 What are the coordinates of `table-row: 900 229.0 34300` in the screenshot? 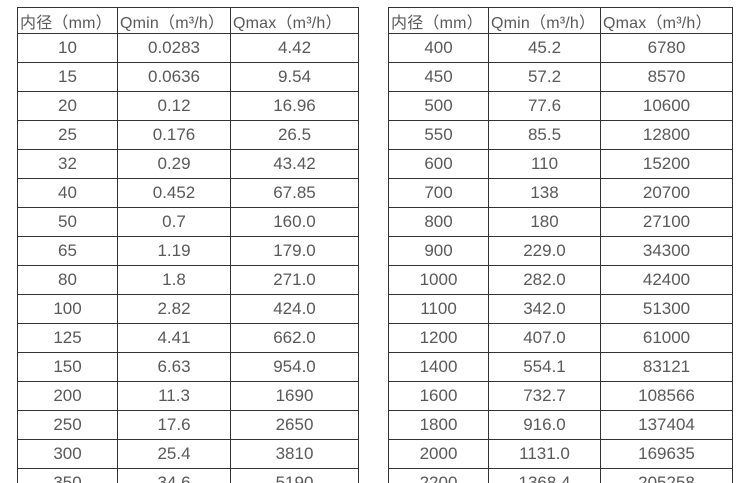 It's located at (560, 251).